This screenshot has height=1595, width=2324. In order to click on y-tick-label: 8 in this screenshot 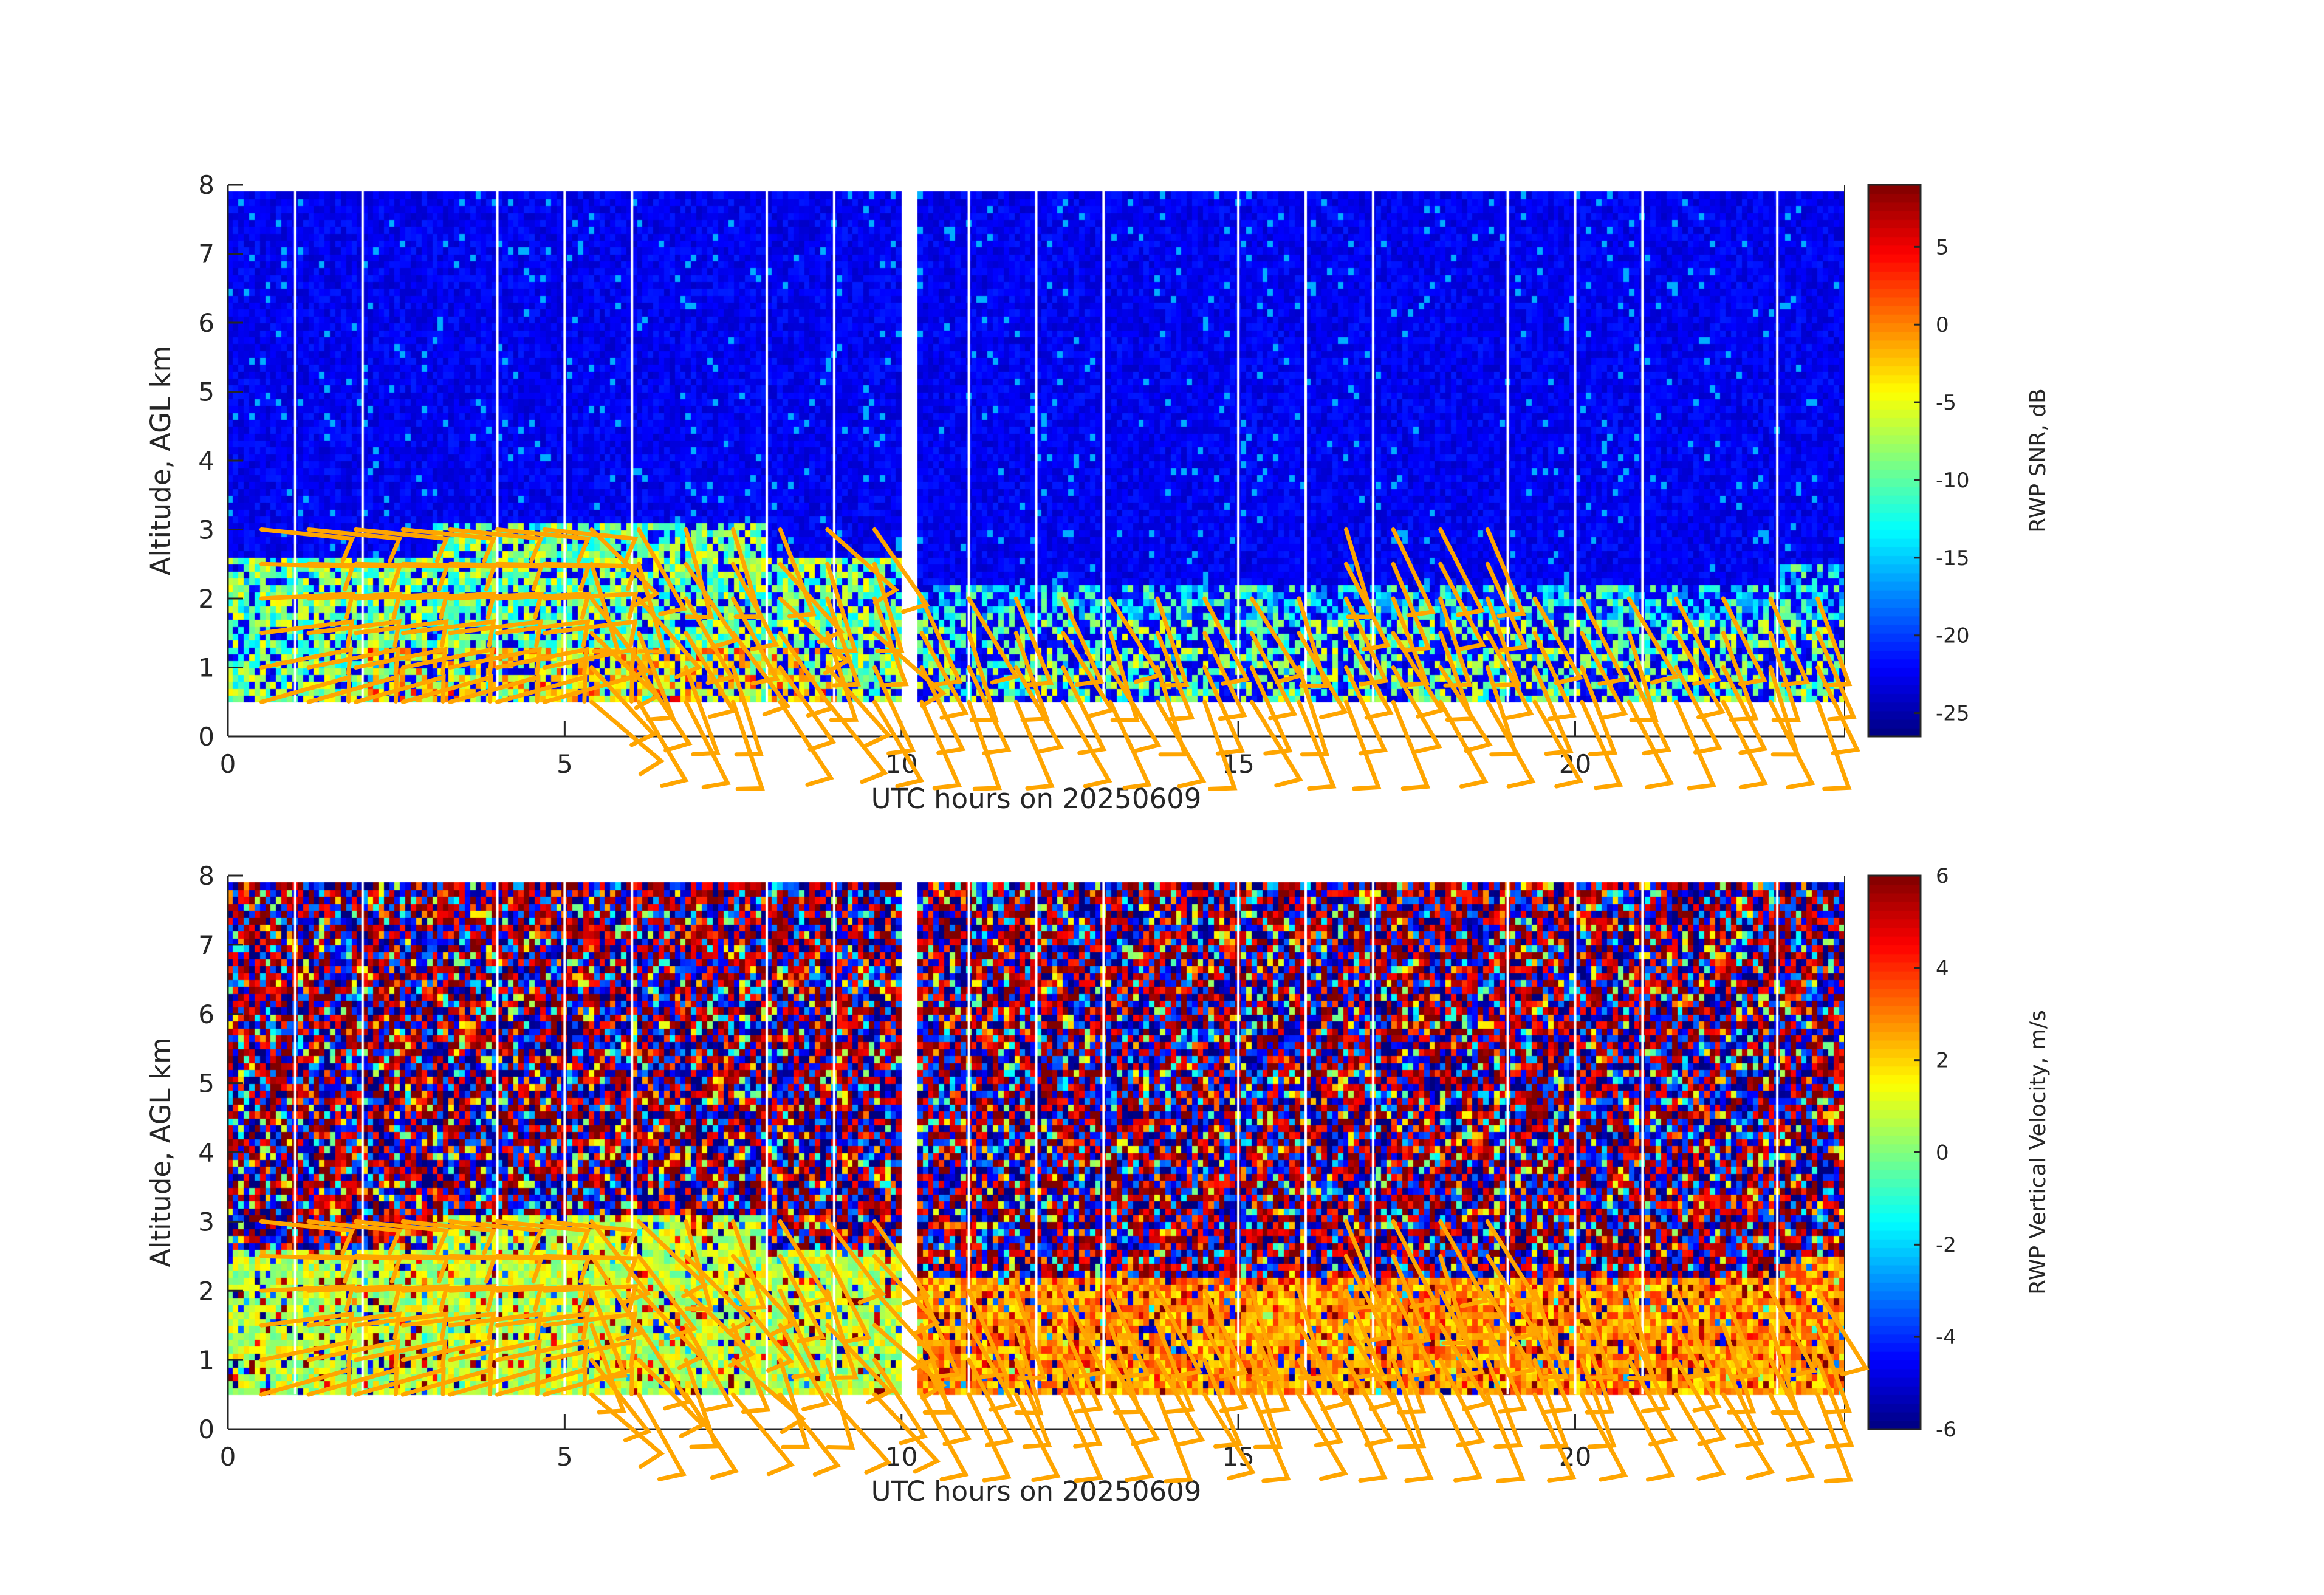, I will do `click(206, 876)`.